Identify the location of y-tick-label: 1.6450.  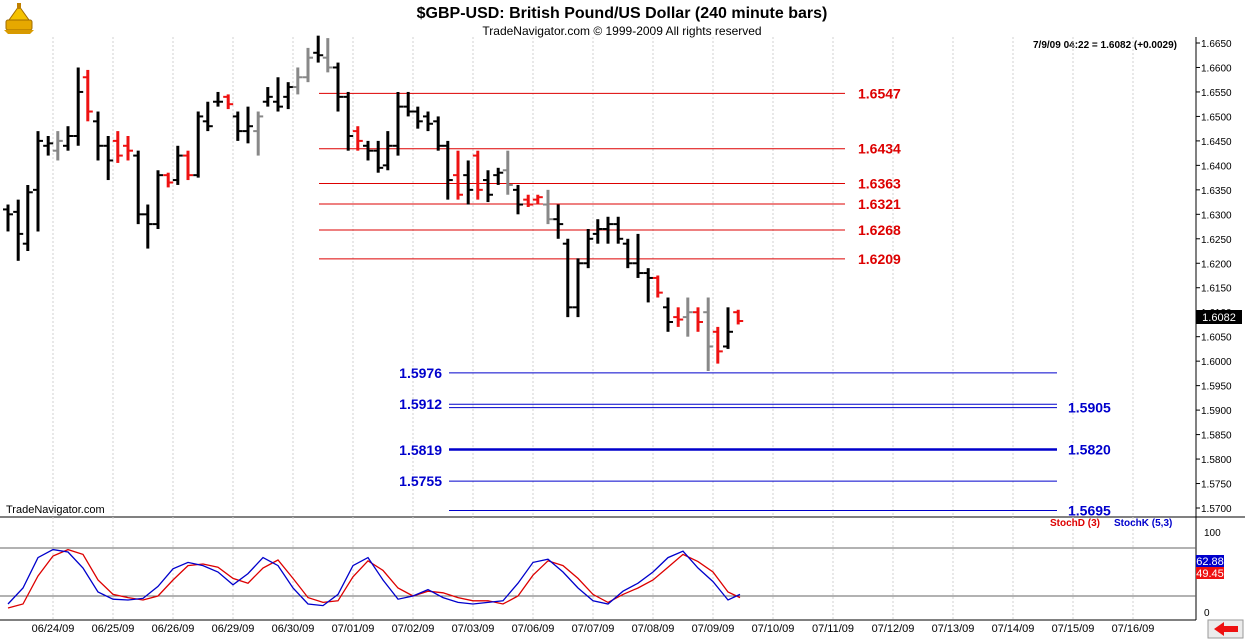
(1216, 142).